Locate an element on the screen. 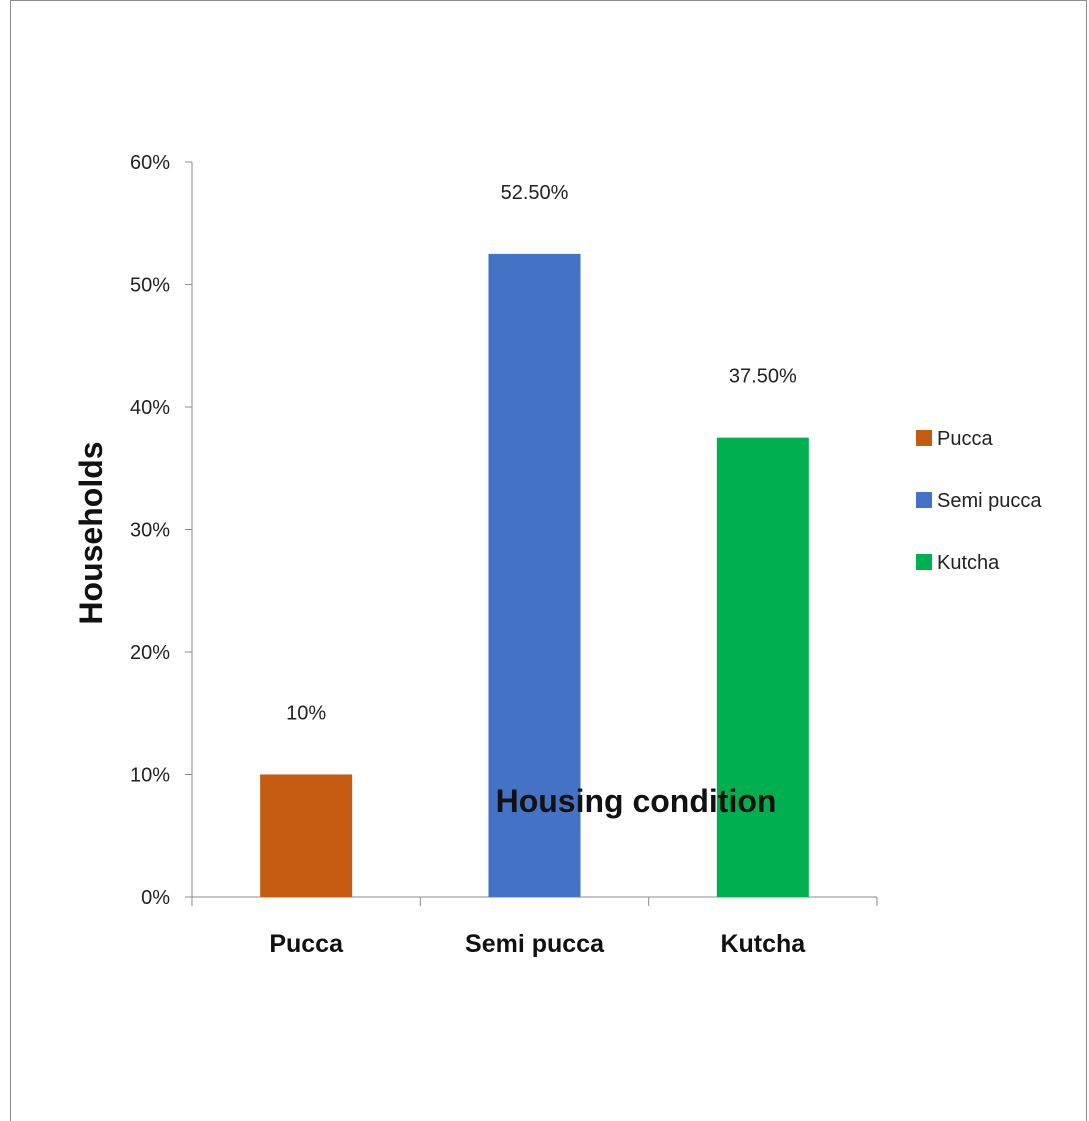 The height and width of the screenshot is (1121, 1089). y-tick-label: 50% is located at coordinates (150, 286).